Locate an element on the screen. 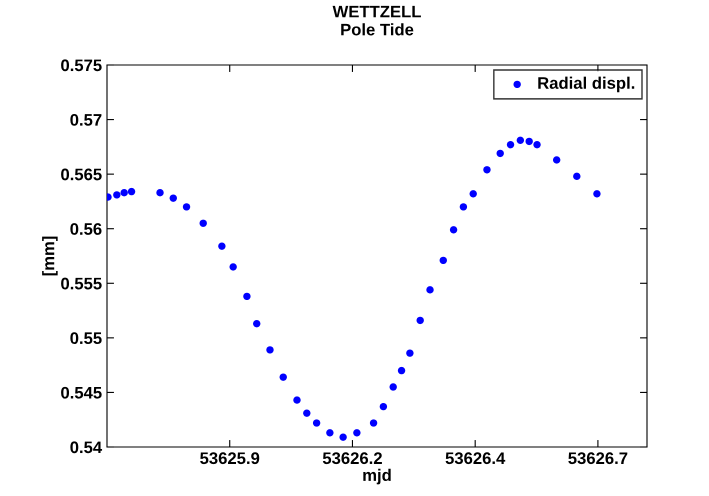  x-axis-title: mjd is located at coordinates (377, 476).